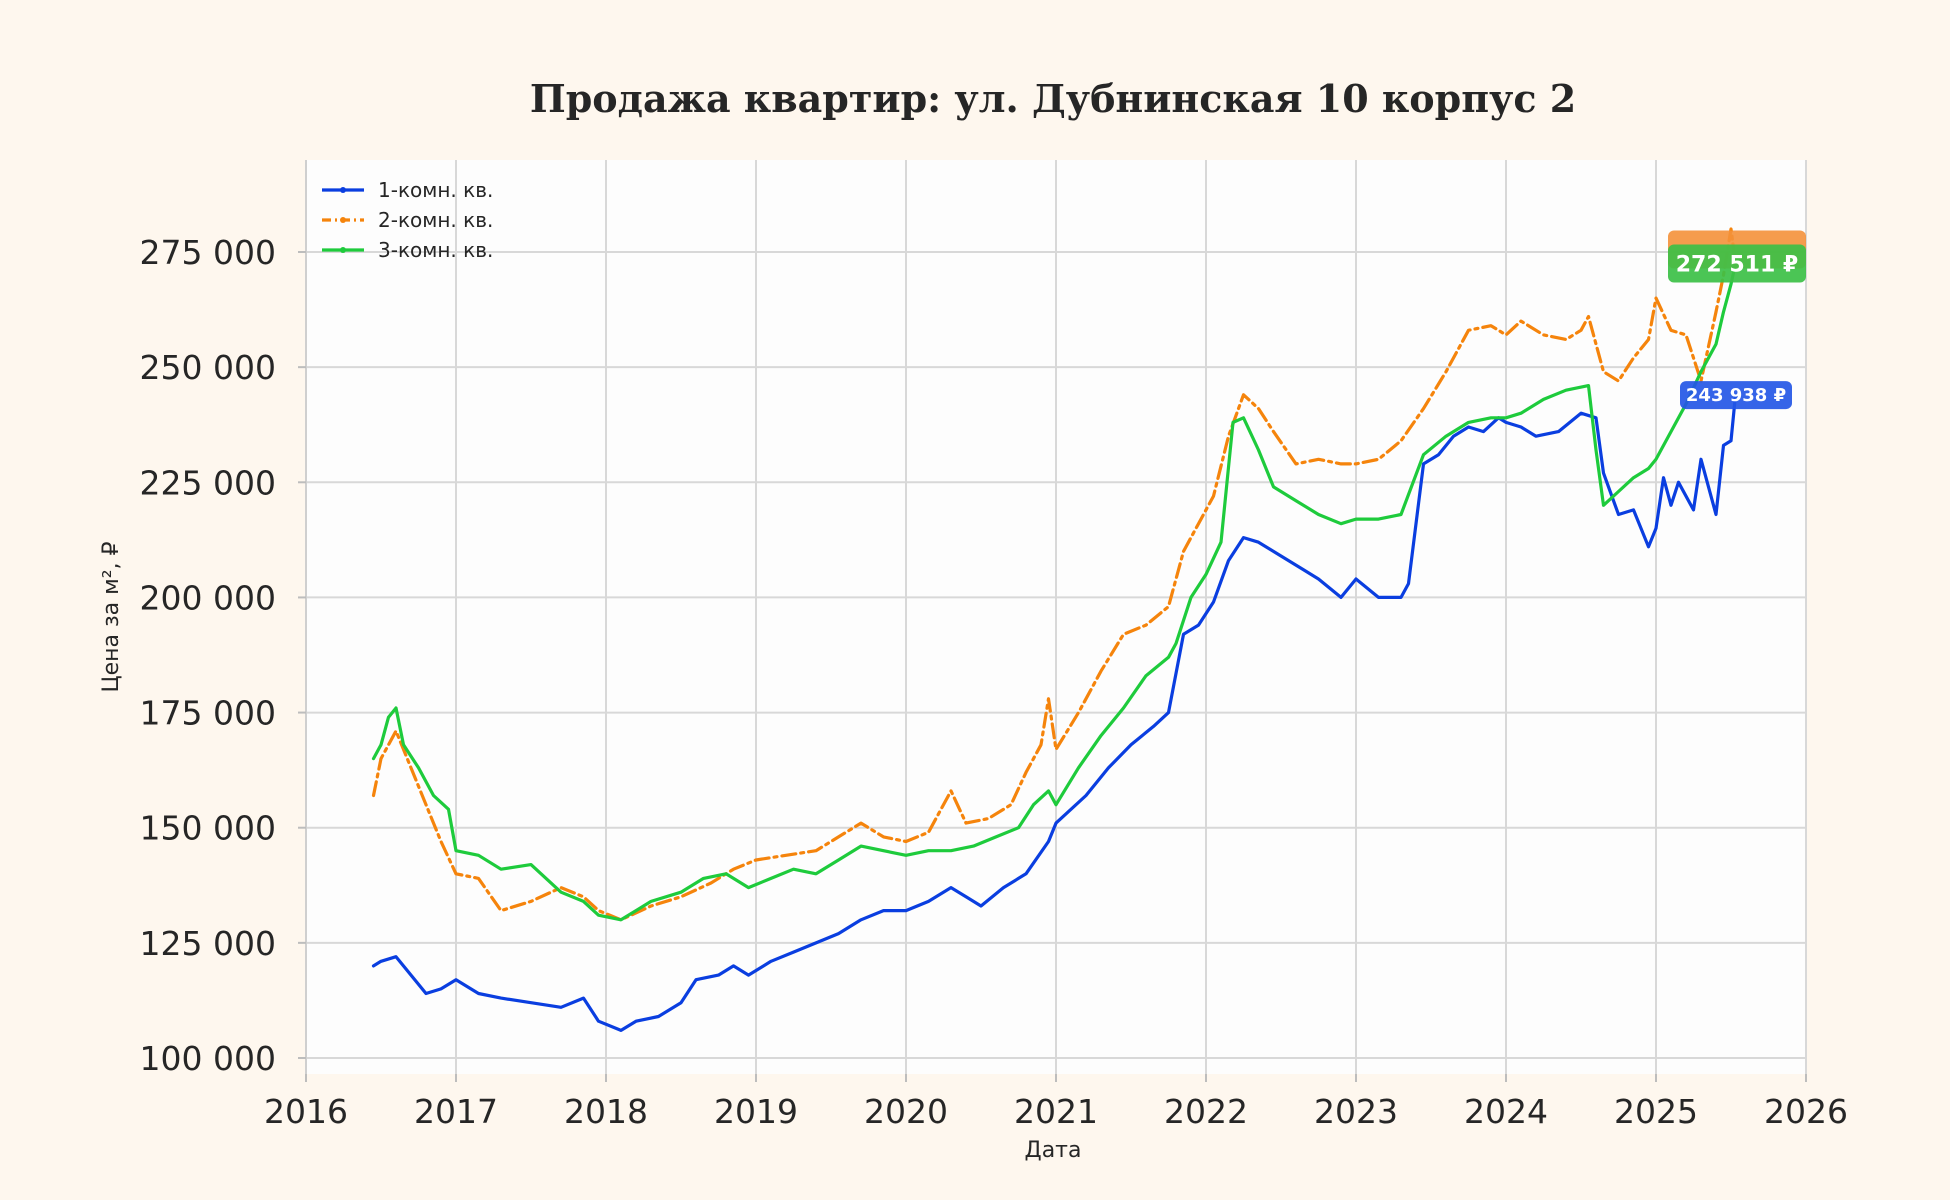 This screenshot has height=1200, width=1950. I want to click on x-tick-label: 2024, so click(1506, 1111).